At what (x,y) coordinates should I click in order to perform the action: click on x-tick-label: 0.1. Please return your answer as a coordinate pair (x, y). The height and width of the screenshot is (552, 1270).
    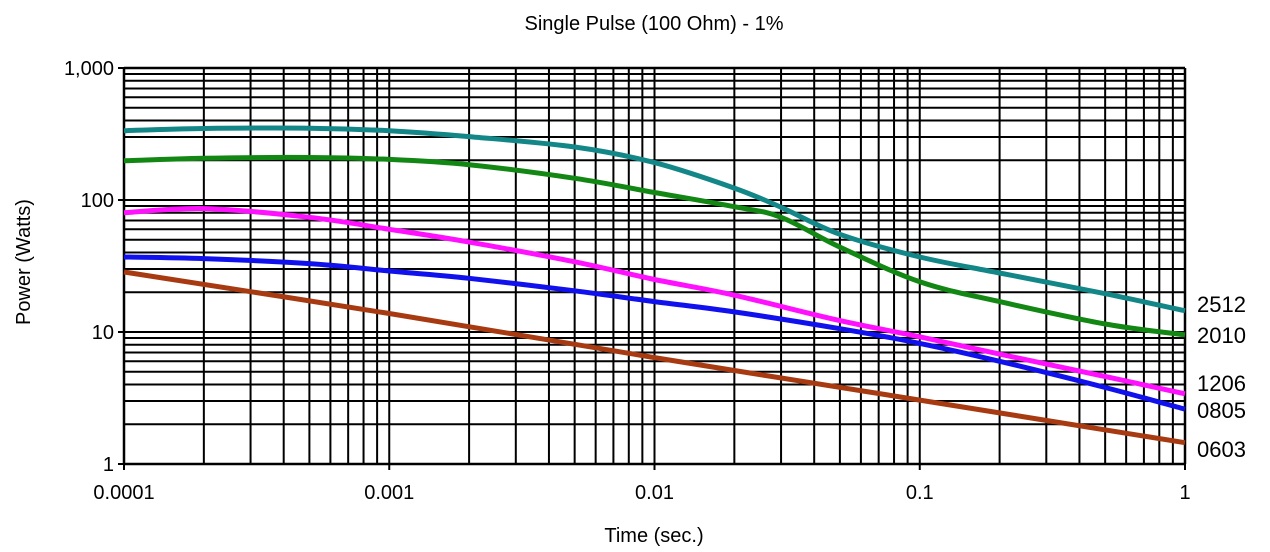
    Looking at the image, I should click on (920, 493).